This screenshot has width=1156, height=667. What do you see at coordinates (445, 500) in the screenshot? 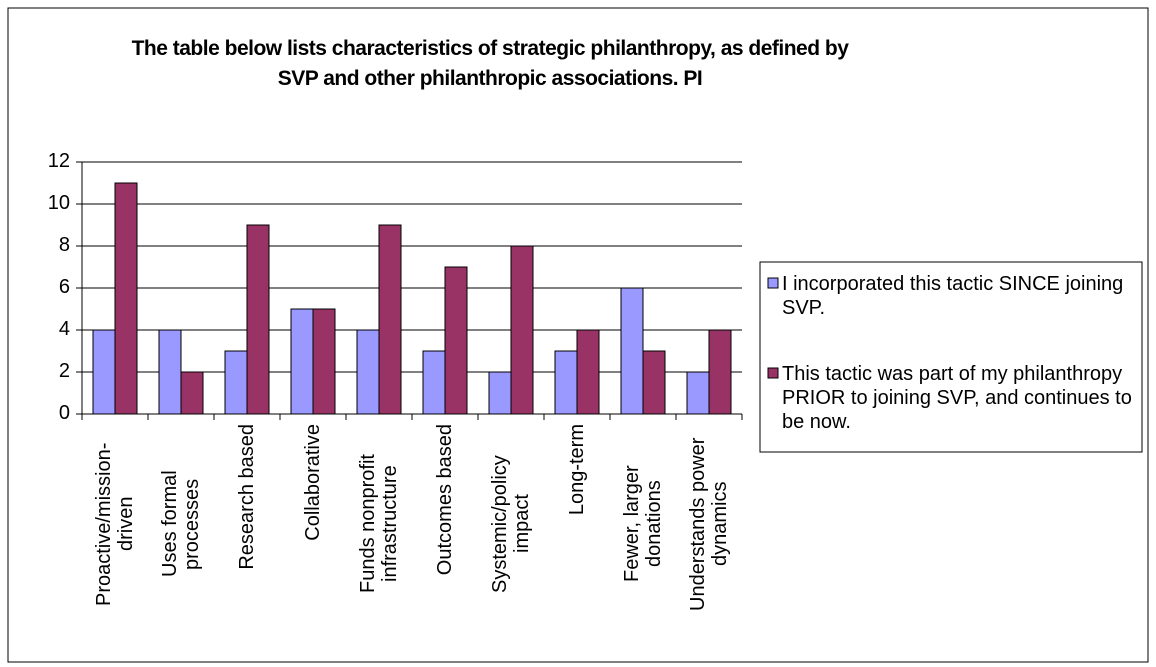
I see `x-tick-label: Outcomes based` at bounding box center [445, 500].